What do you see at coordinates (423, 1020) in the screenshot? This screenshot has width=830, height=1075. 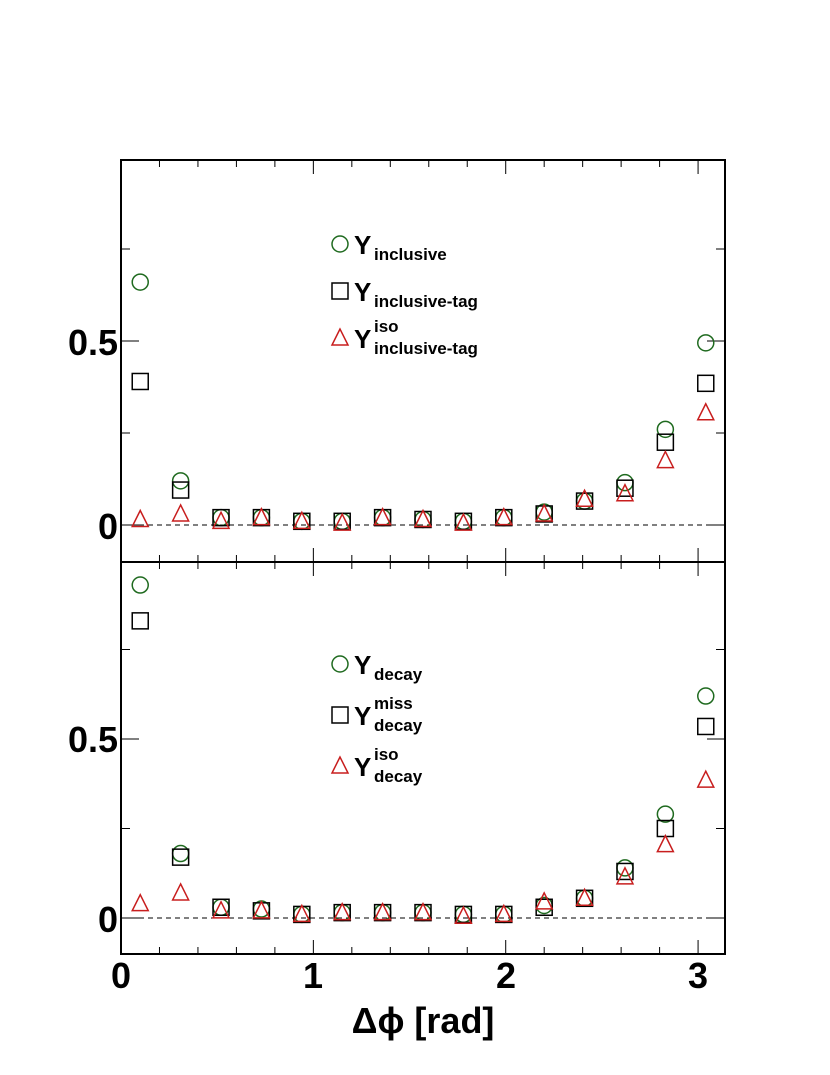 I see `x-axis-title: Δϕ [rad]` at bounding box center [423, 1020].